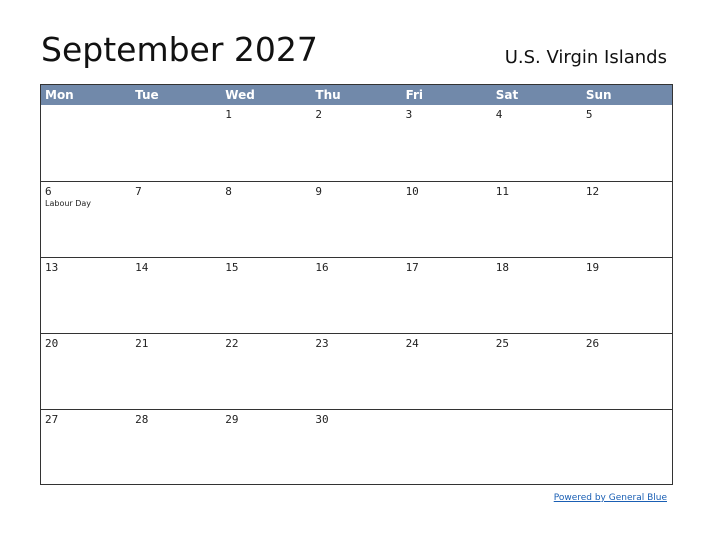 The height and width of the screenshot is (550, 712). Describe the element at coordinates (610, 498) in the screenshot. I see `footer-link: Powered by General Blue` at that location.